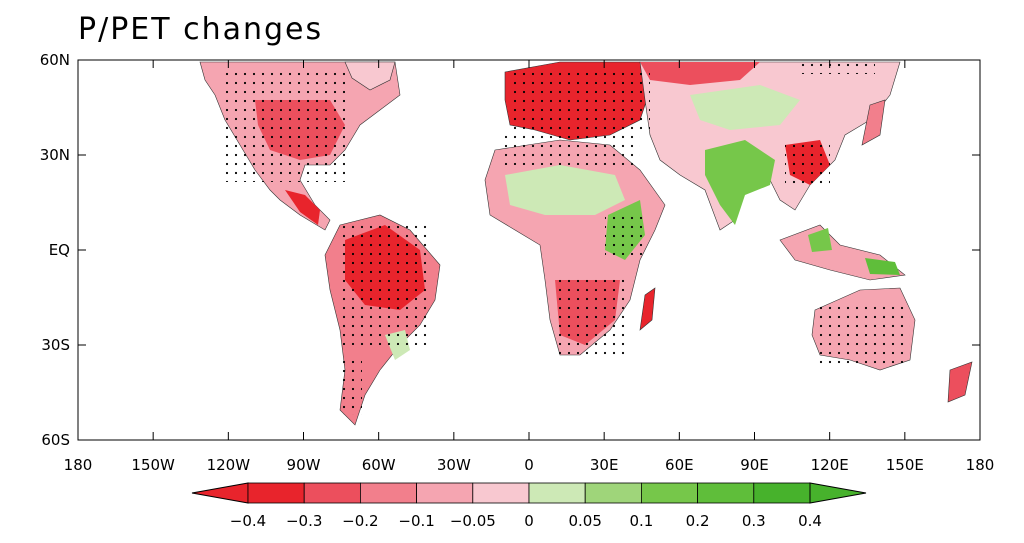 The height and width of the screenshot is (543, 1024). Describe the element at coordinates (55, 155) in the screenshot. I see `lat-tick-label: 30N` at that location.